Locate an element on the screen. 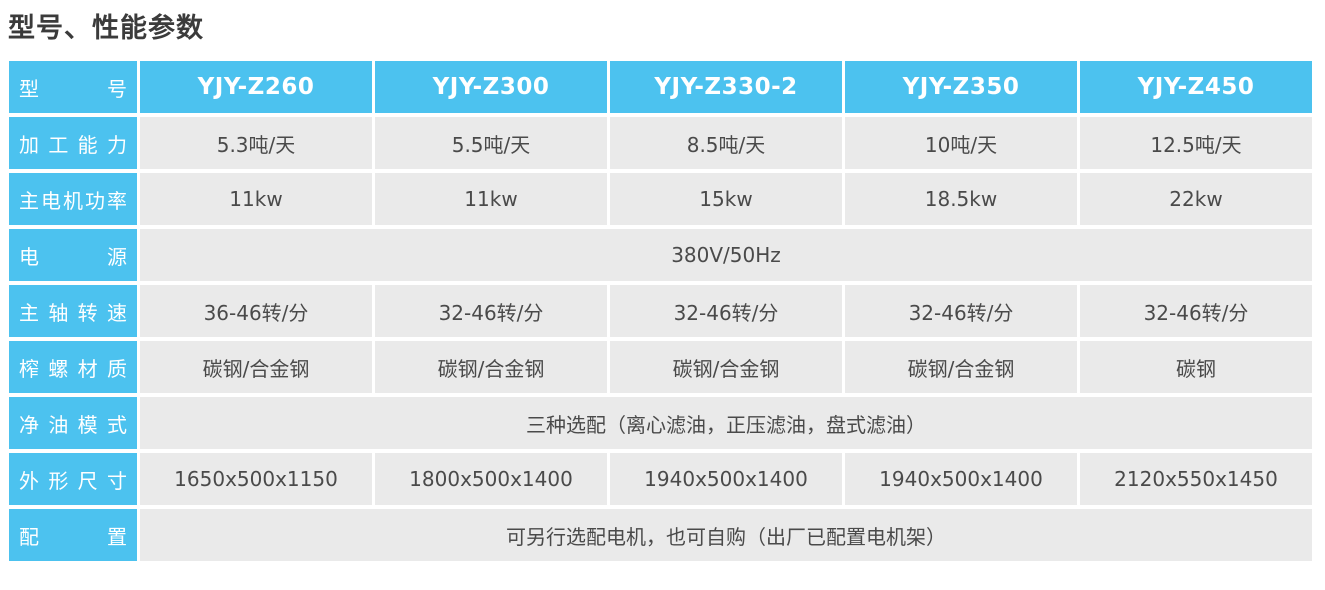  spec-row-oil-purification-mode: 净油模式 三种选配（离心滤油，正压滤油，盘式滤油） is located at coordinates (660, 423).